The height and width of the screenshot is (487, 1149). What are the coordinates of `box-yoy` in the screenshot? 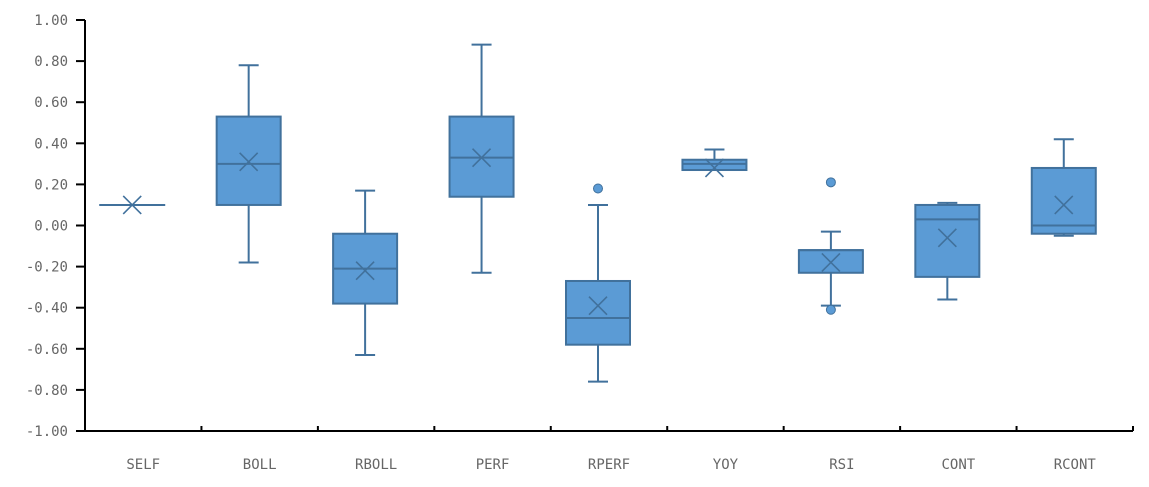 It's located at (714, 163).